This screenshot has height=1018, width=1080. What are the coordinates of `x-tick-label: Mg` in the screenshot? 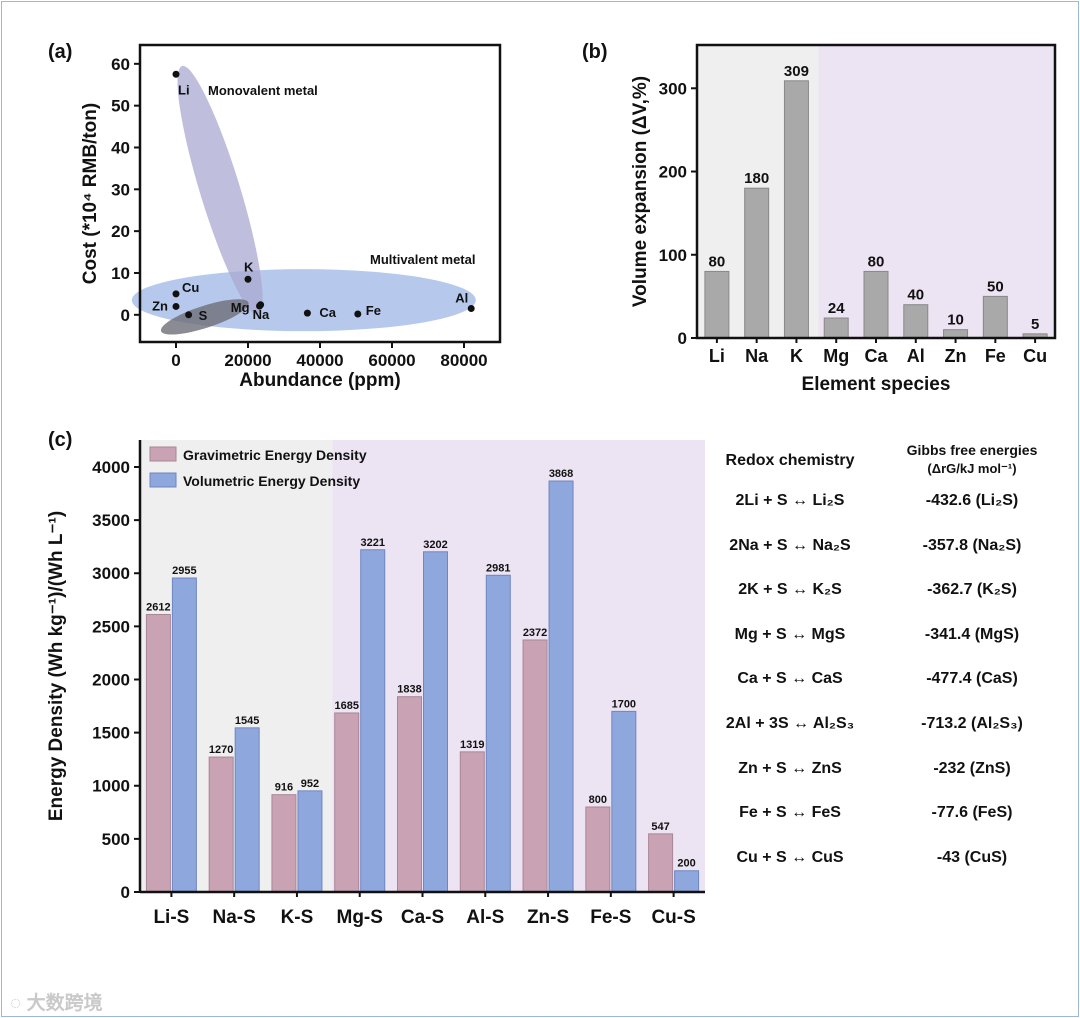 It's located at (836, 356).